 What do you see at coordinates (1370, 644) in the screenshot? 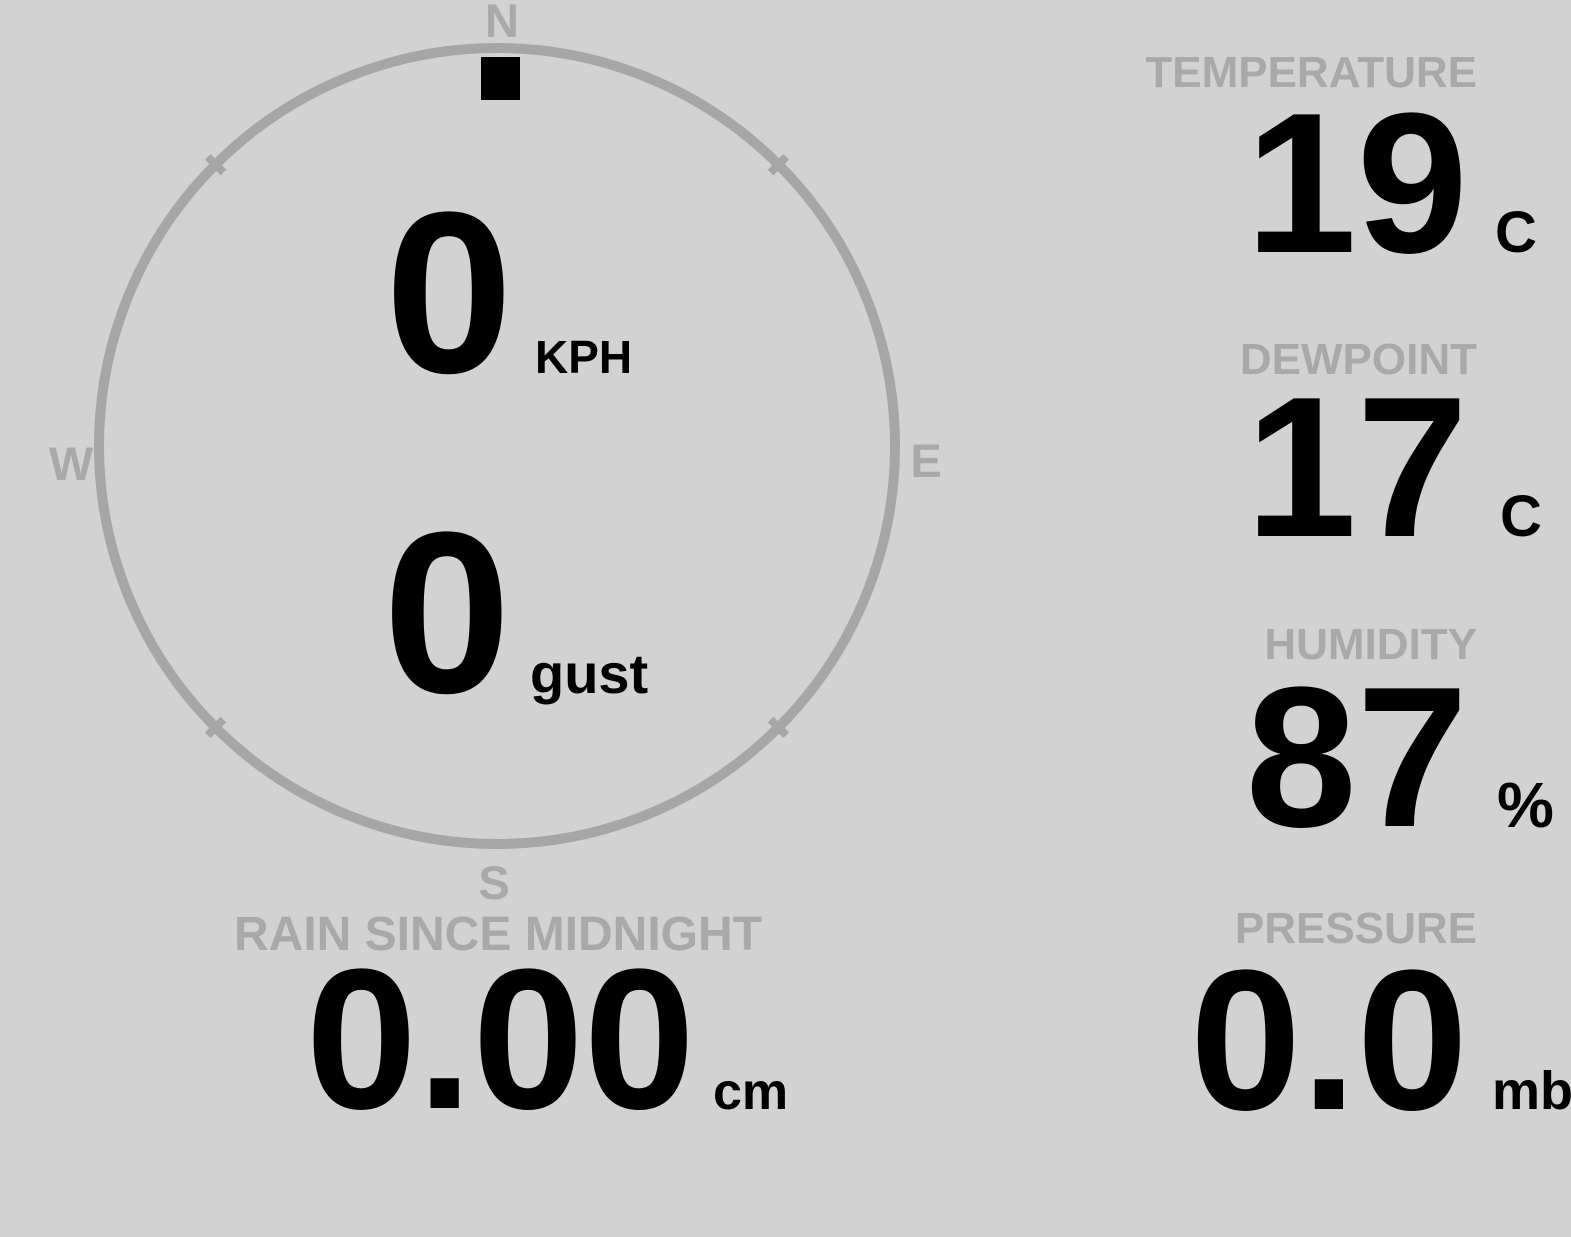
I see `humidity-label: HUMIDITY` at bounding box center [1370, 644].